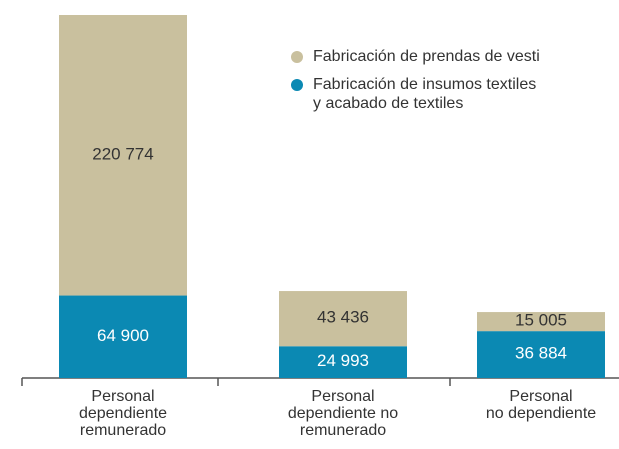 The width and height of the screenshot is (619, 449). Describe the element at coordinates (123, 413) in the screenshot. I see `x-tick-label: Personal dependiente remunerado` at that location.